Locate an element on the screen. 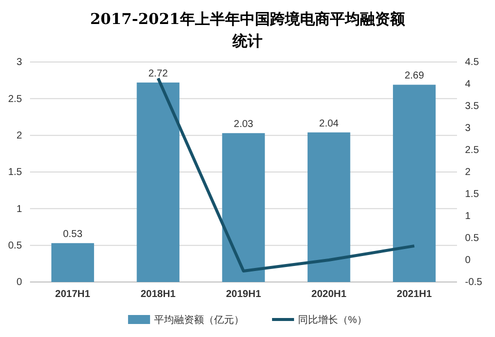  data-label: 2.72 is located at coordinates (158, 74).